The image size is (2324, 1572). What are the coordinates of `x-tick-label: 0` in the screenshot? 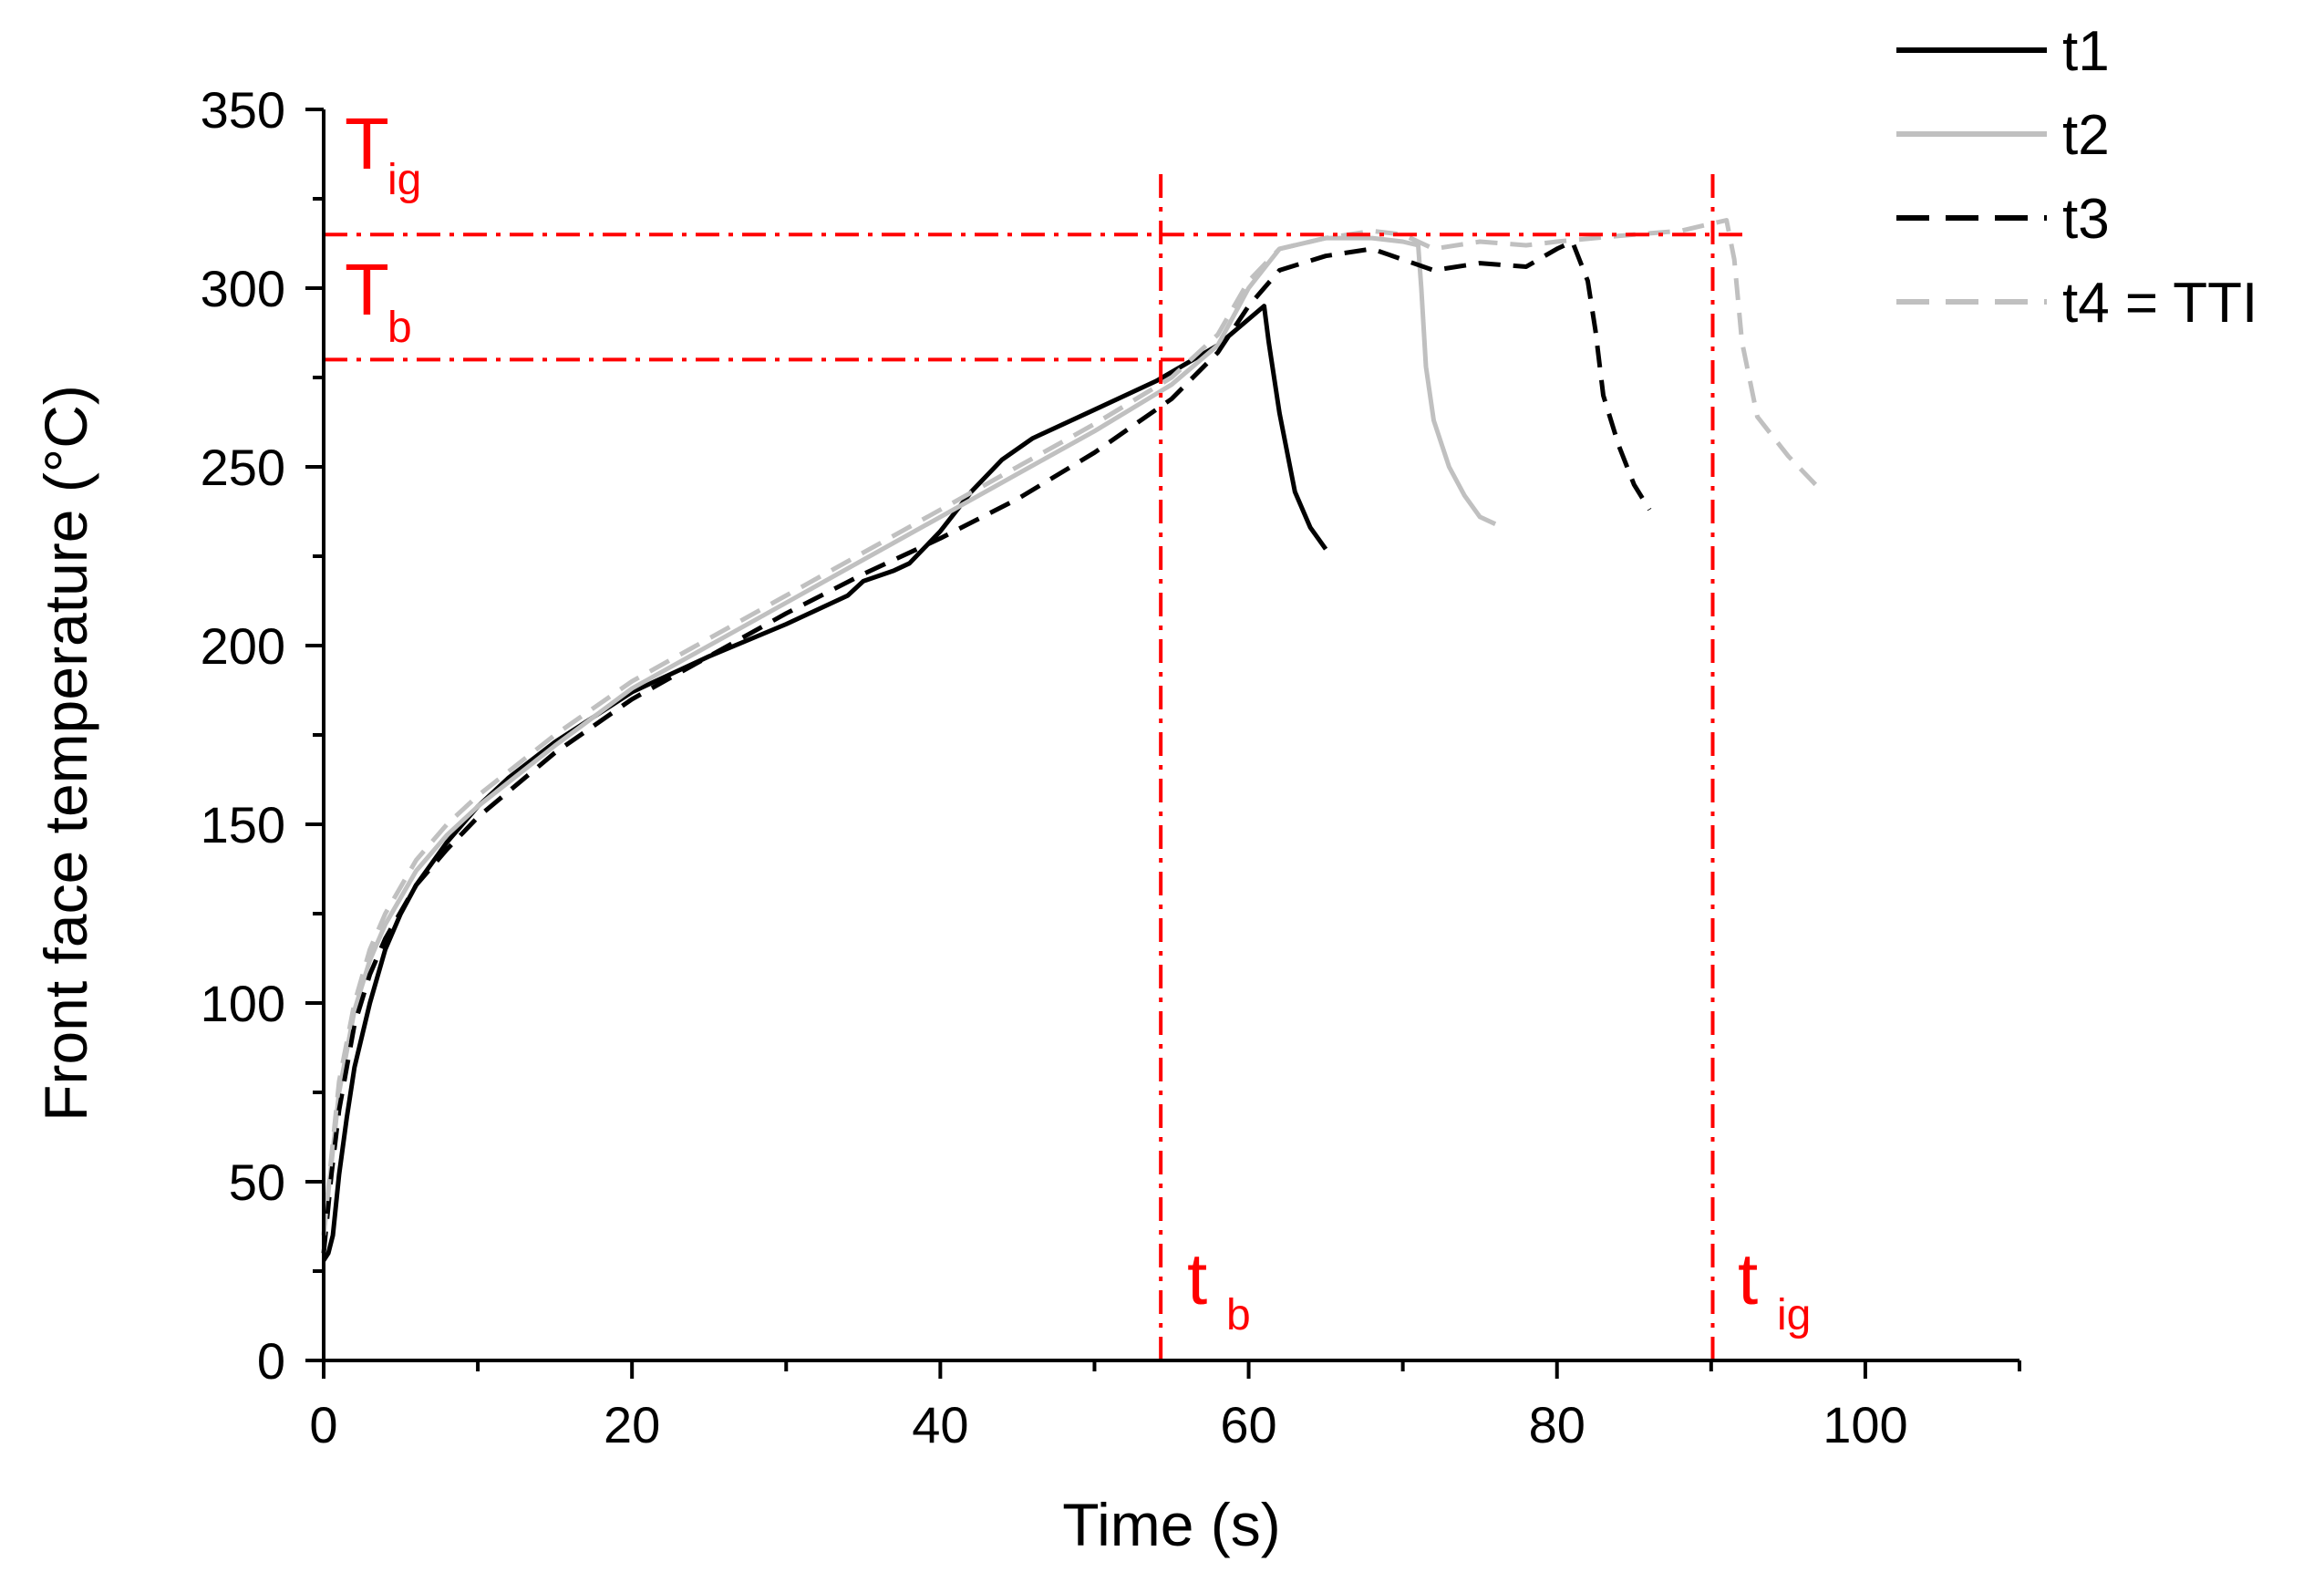 It's located at (323, 1425).